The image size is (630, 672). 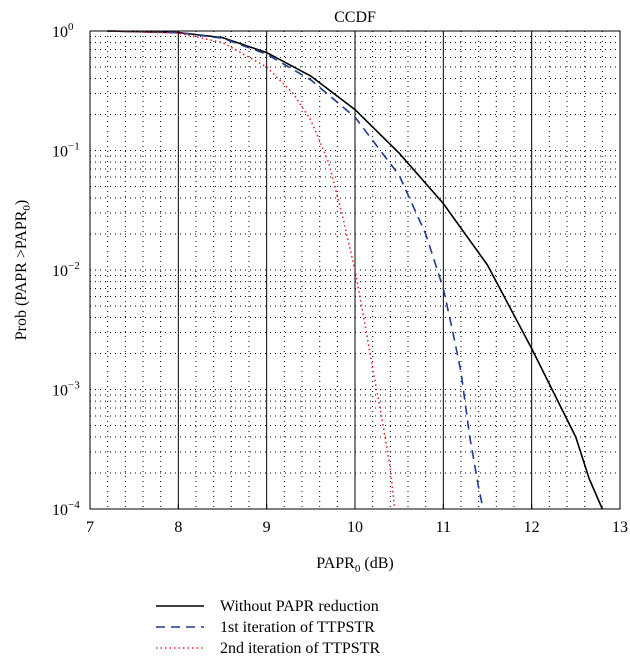 What do you see at coordinates (620, 527) in the screenshot?
I see `x-tick-label: 13` at bounding box center [620, 527].